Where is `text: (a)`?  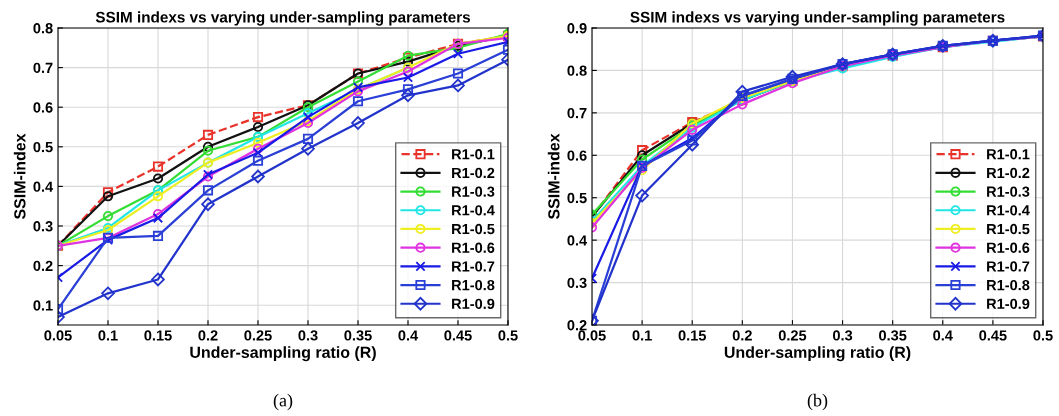 text: (a) is located at coordinates (283, 402).